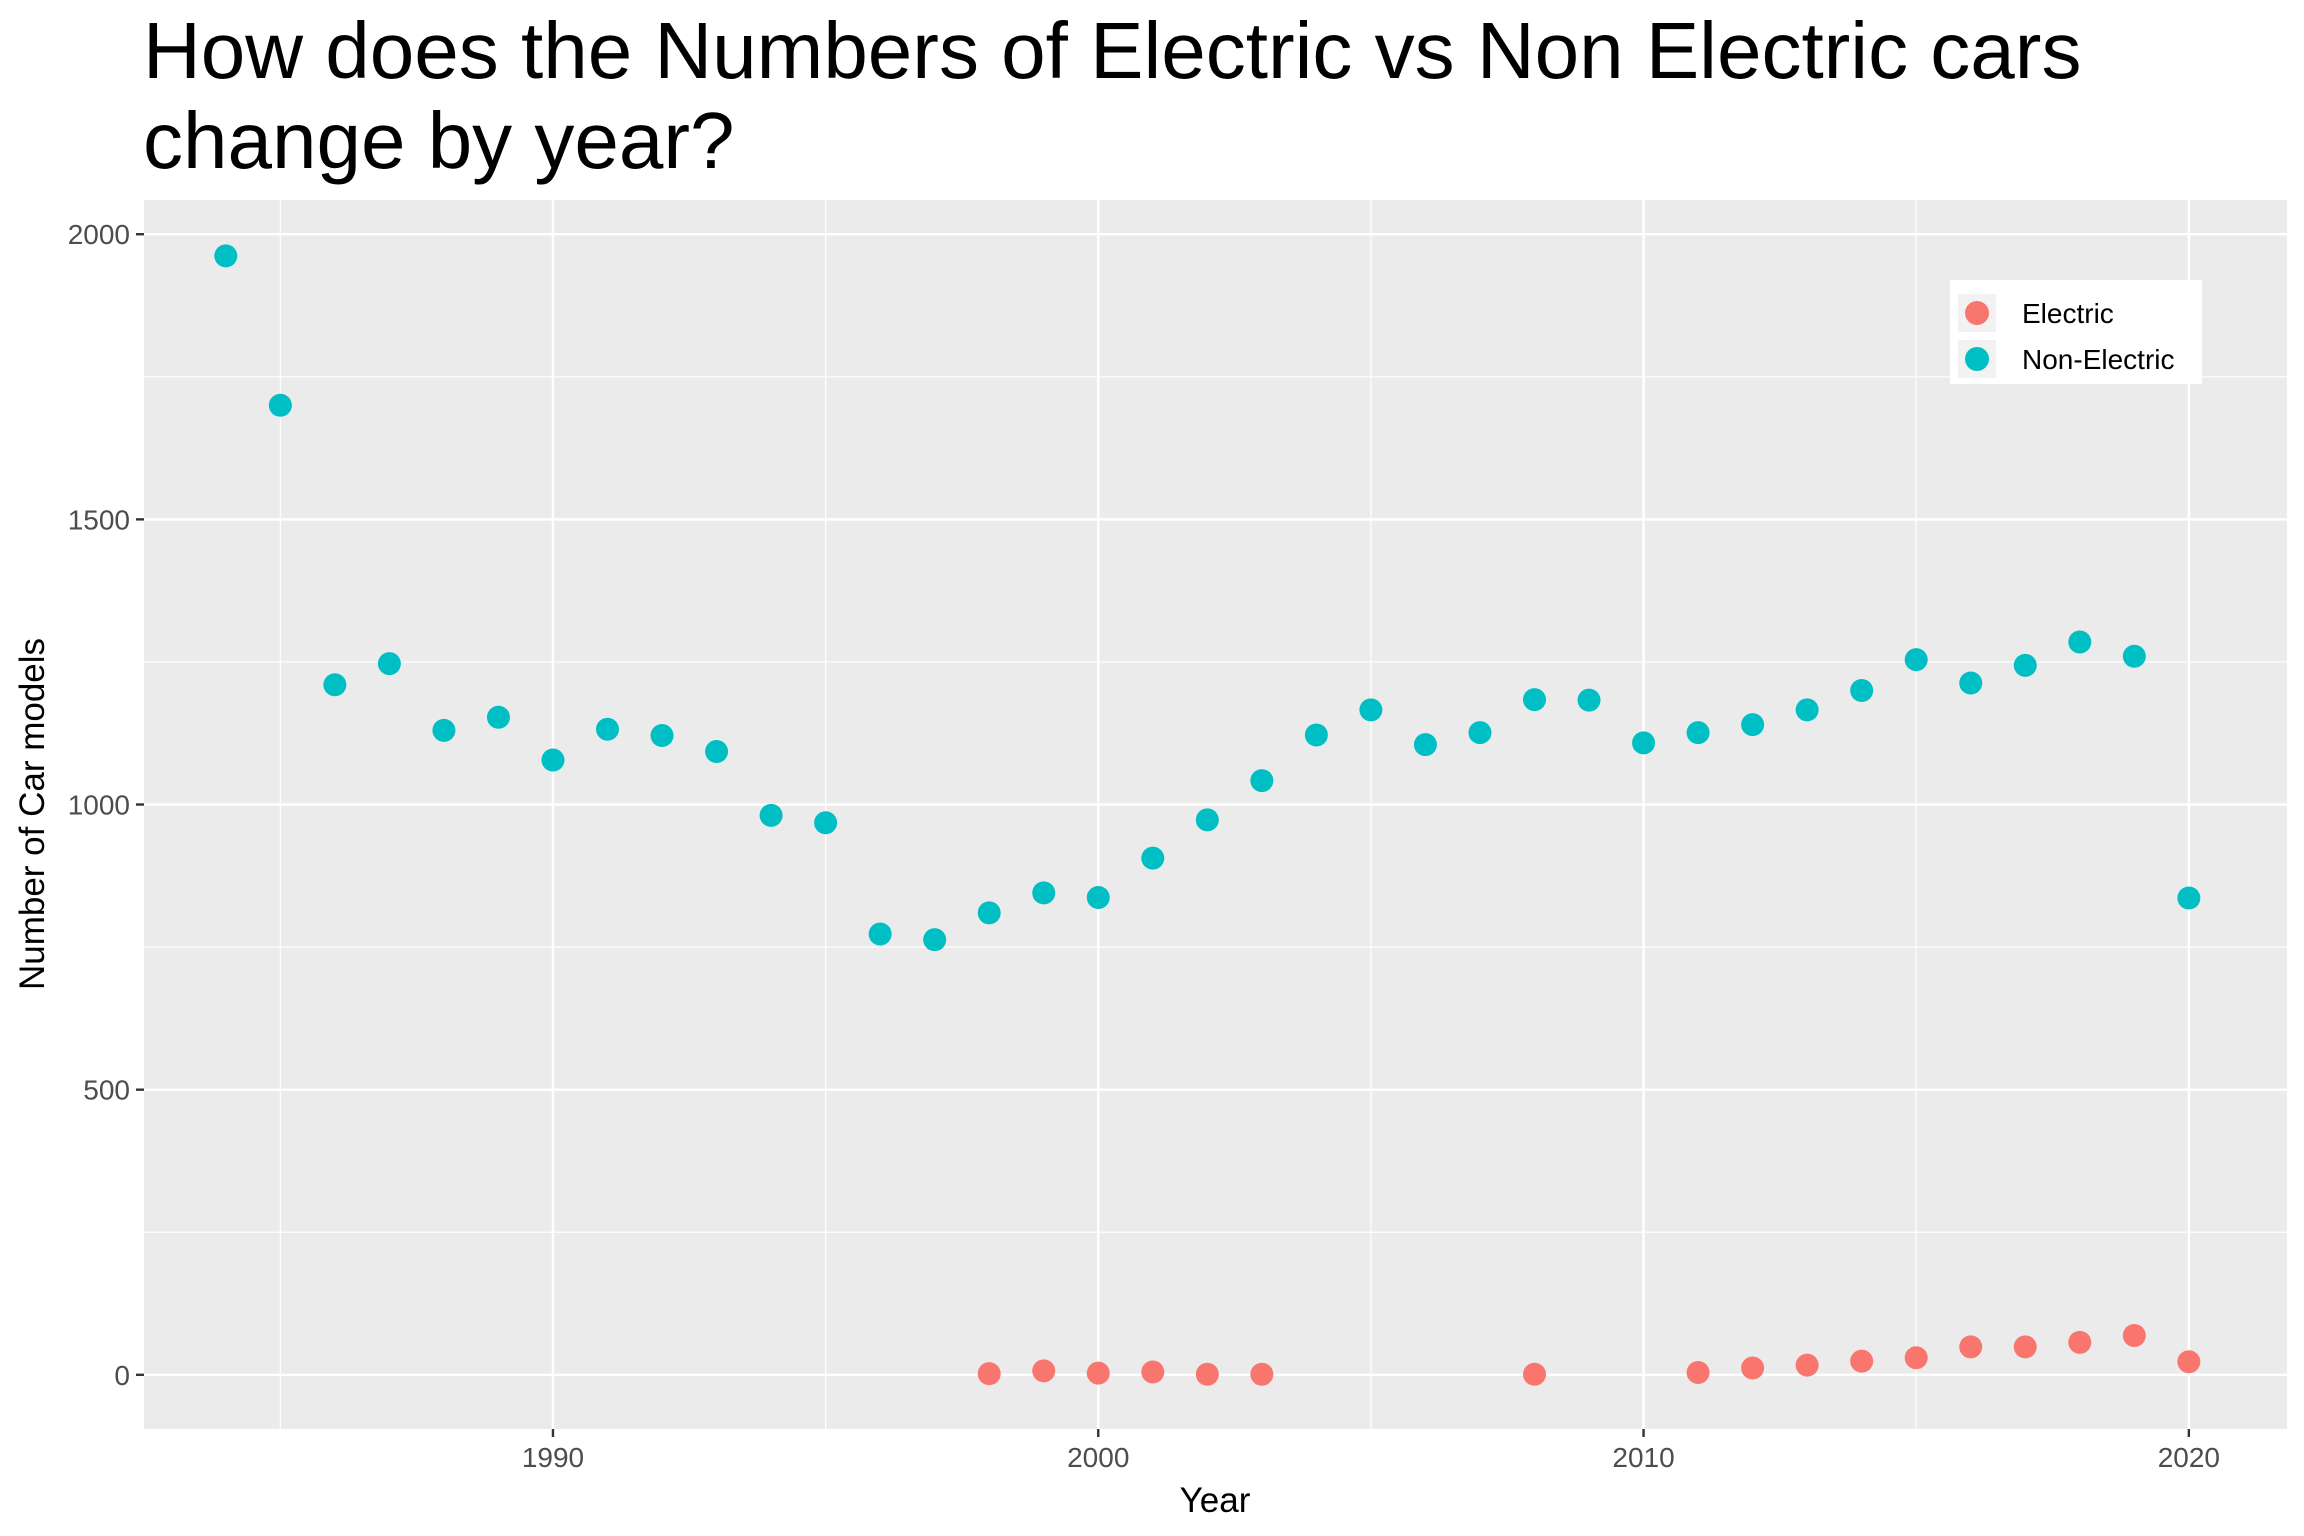 This screenshot has height=1536, width=2304. Describe the element at coordinates (553, 1457) in the screenshot. I see `x-tick-label: 1990` at that location.